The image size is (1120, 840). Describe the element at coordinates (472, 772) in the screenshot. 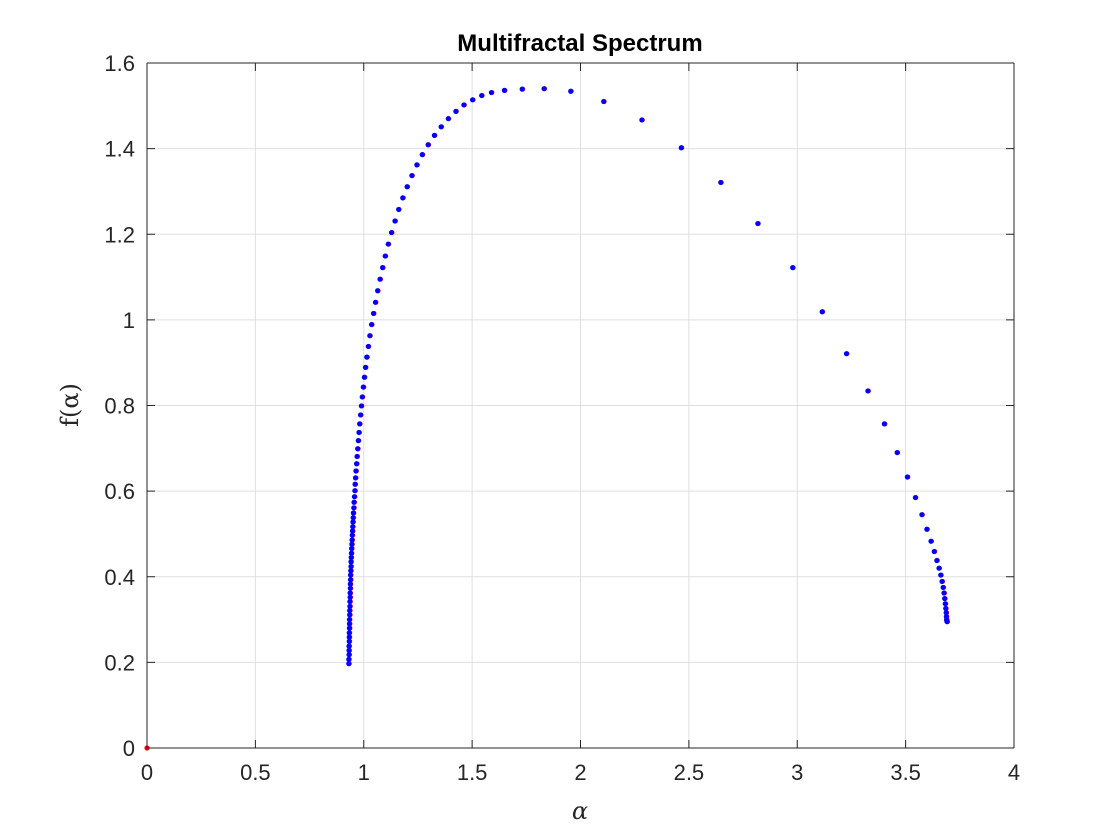

I see `x-tick-label: 1.5` at that location.